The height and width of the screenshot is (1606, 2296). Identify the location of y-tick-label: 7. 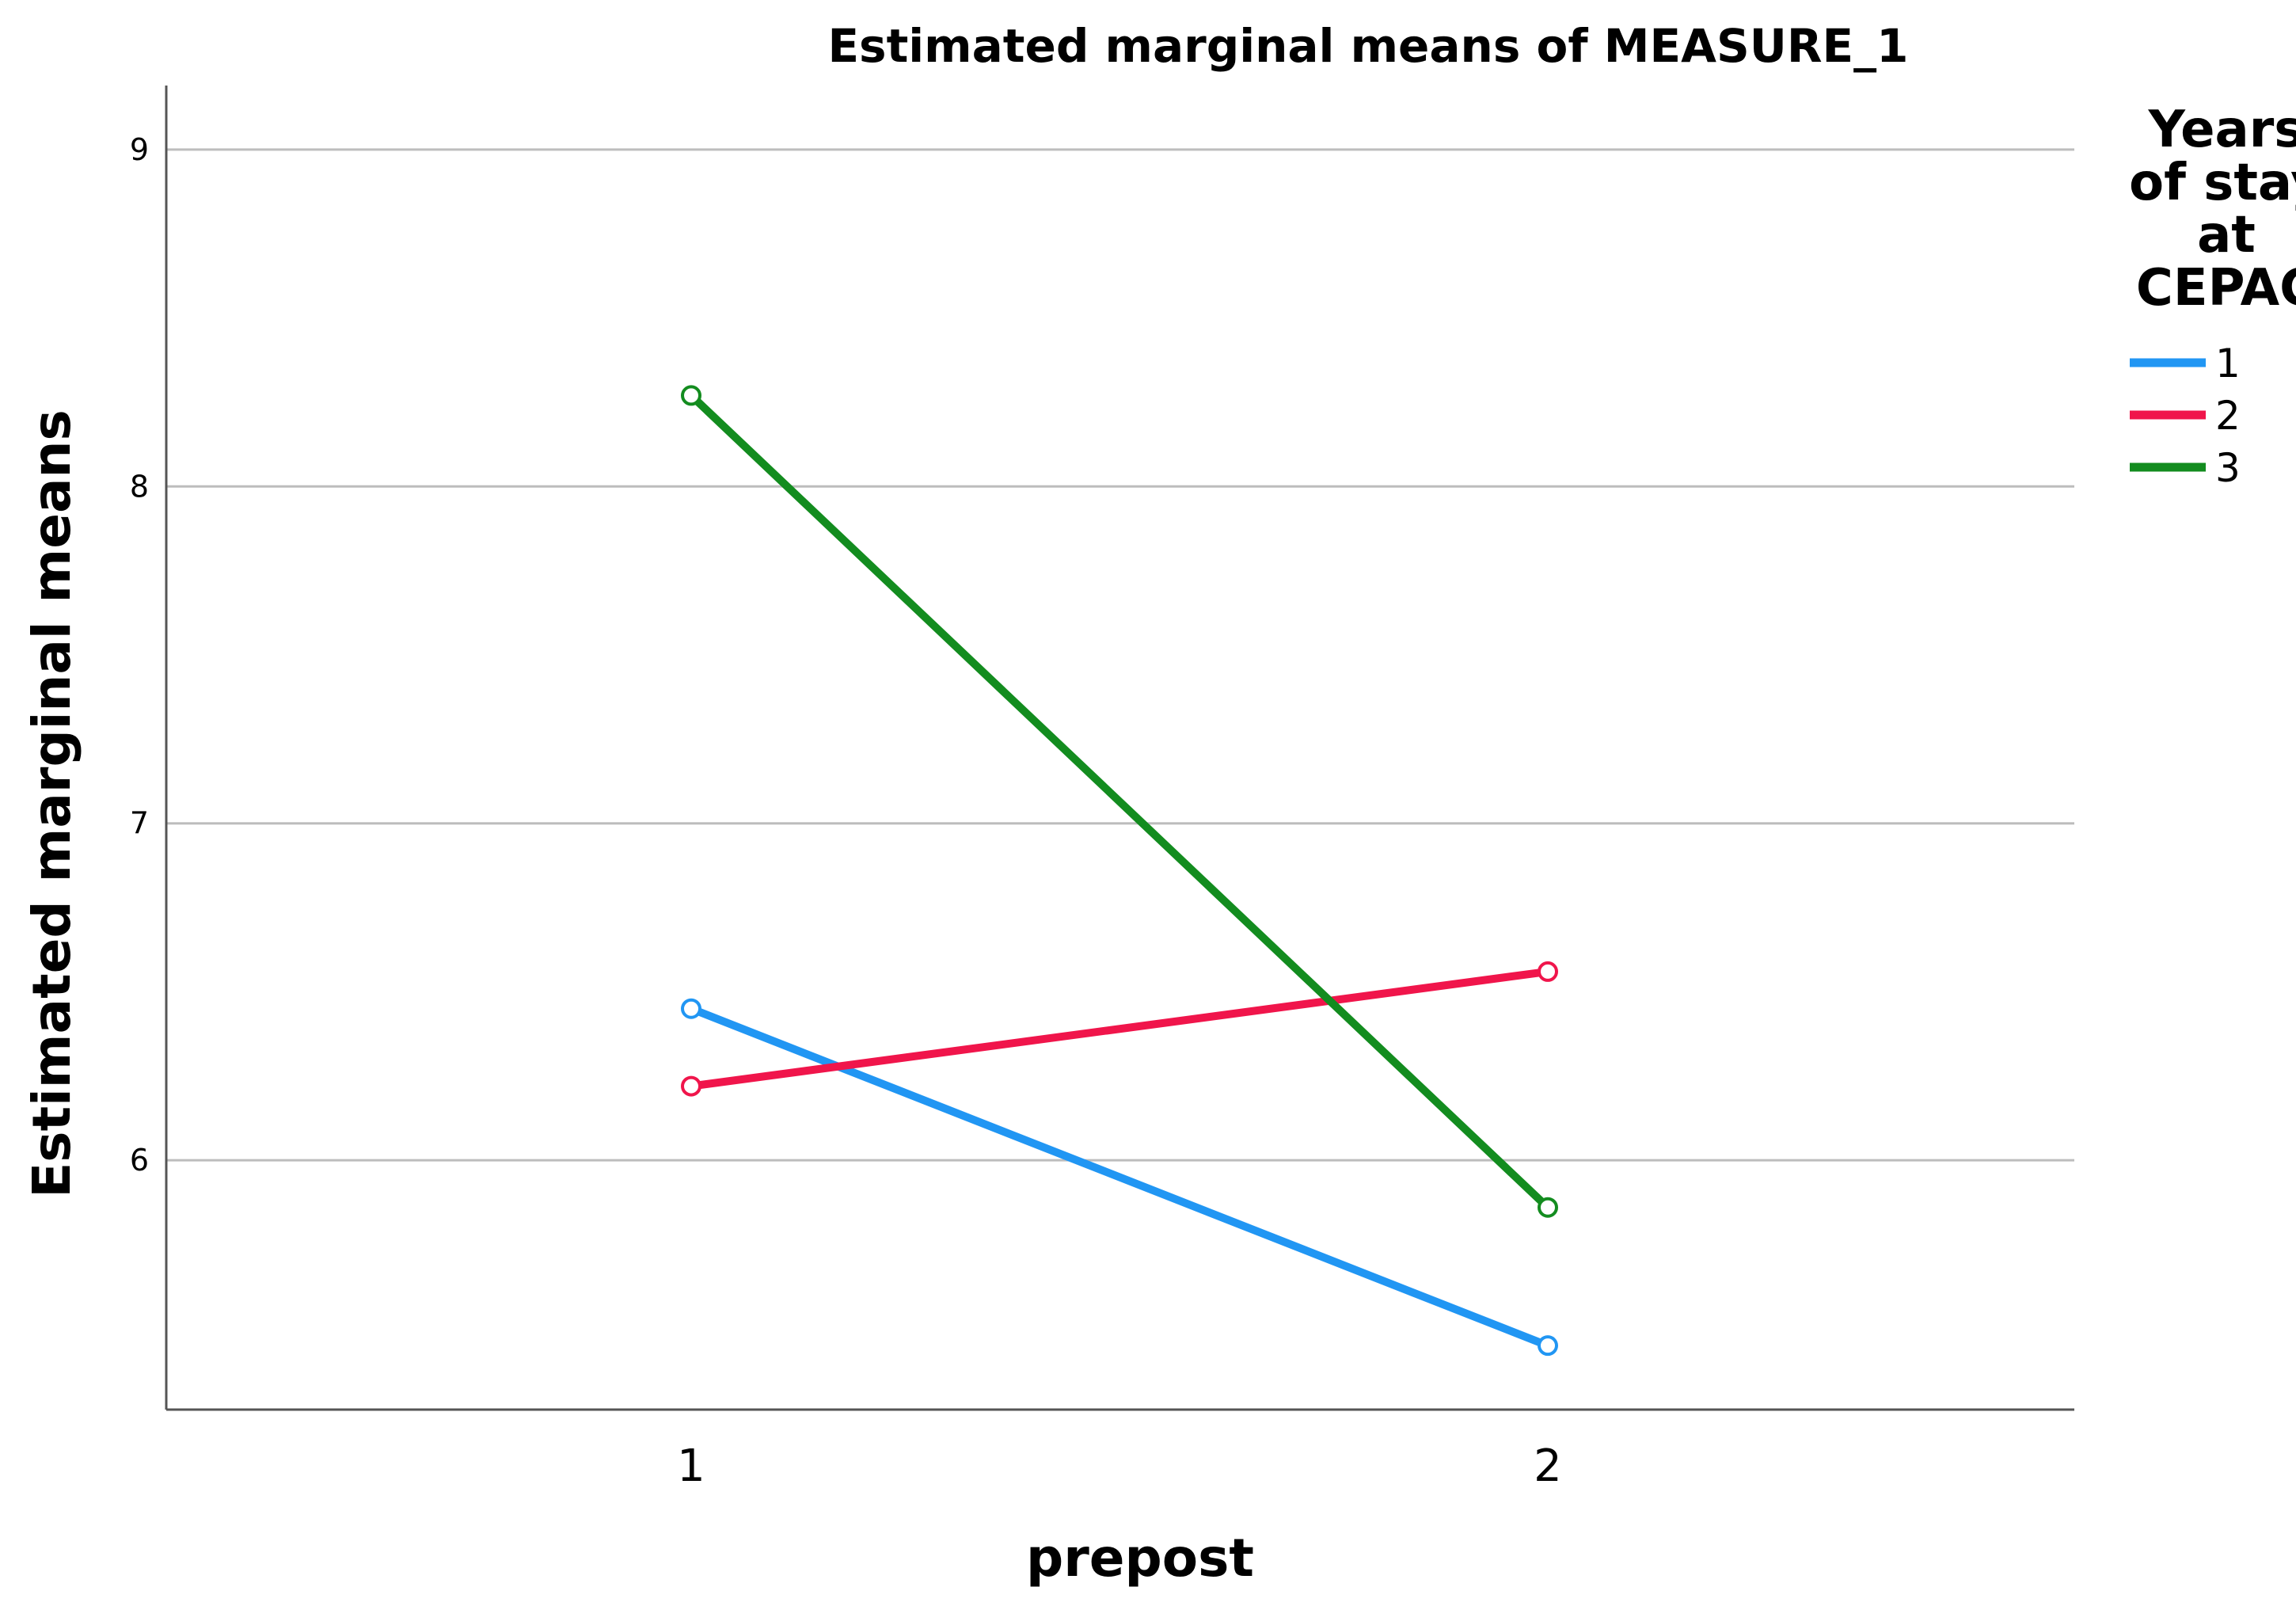
(139, 823).